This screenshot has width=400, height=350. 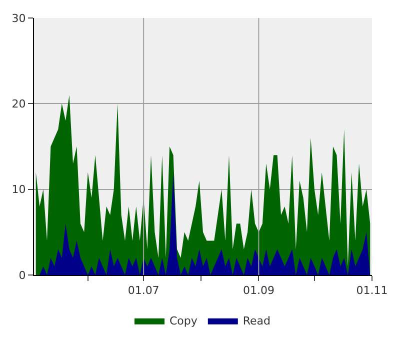 I want to click on legend-label: Read, so click(x=256, y=321).